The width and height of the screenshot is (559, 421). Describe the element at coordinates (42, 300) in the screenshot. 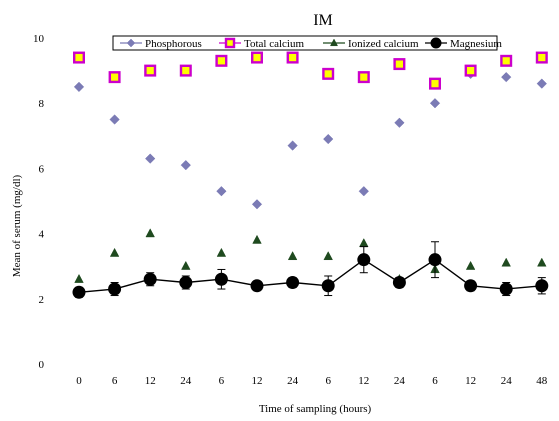

I see `y-tick-label: 2` at that location.